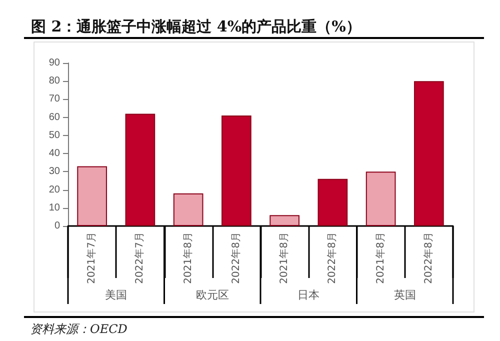 The height and width of the screenshot is (341, 500). I want to click on text: 资料来源：OECD, so click(79, 329).